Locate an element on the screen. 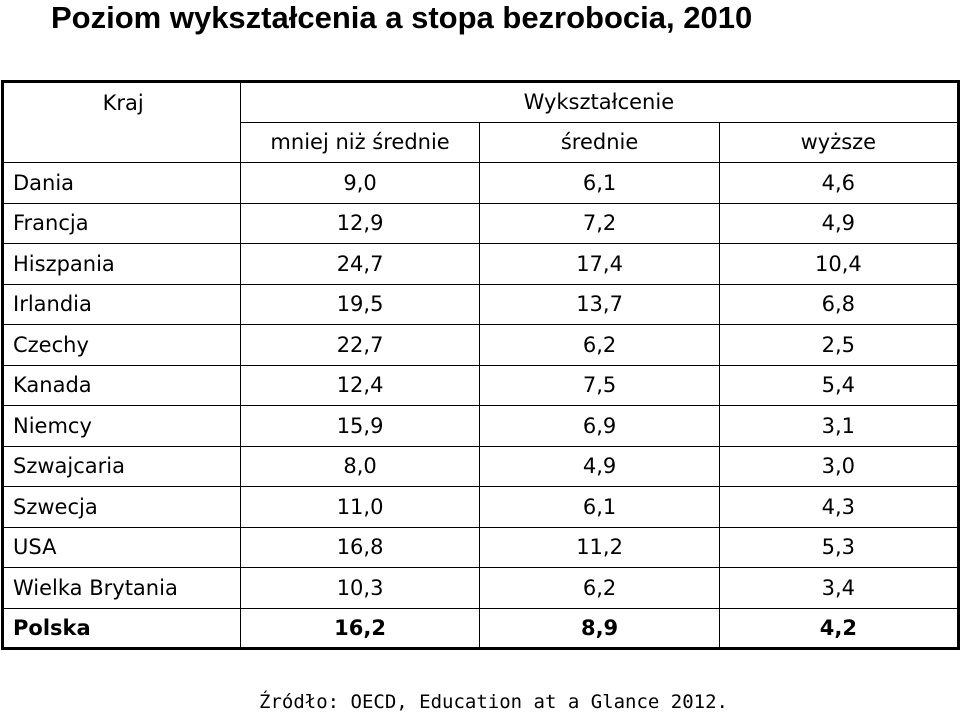 This screenshot has height=714, width=960. table-row: Francja 12,9 7,2 4,9 is located at coordinates (481, 223).